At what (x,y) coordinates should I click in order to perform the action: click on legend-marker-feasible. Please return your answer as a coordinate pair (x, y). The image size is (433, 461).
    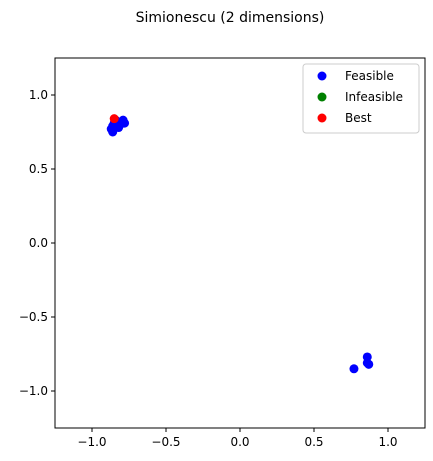
    Looking at the image, I should click on (322, 76).